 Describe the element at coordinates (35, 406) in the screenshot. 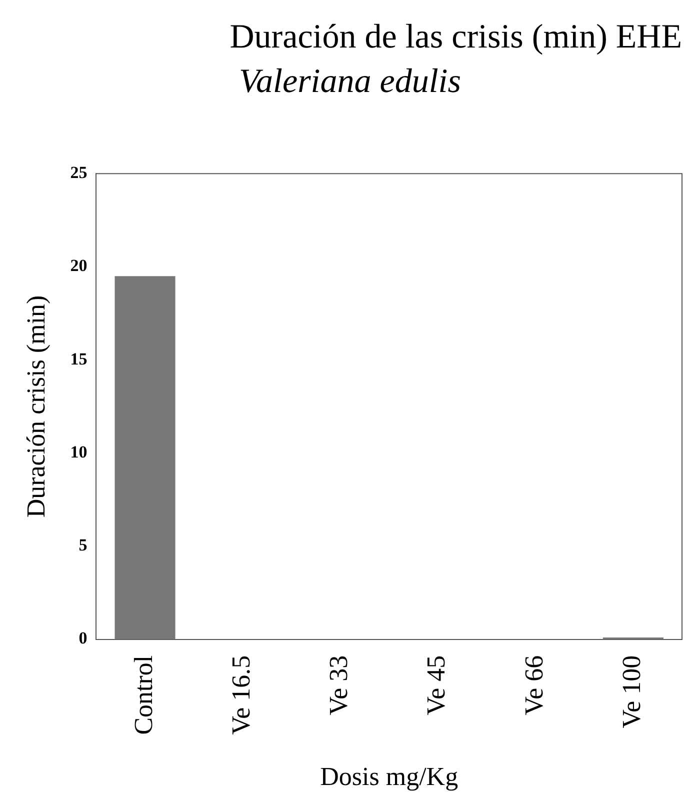

I see `y-axis-title: Duración crisis (min)` at that location.